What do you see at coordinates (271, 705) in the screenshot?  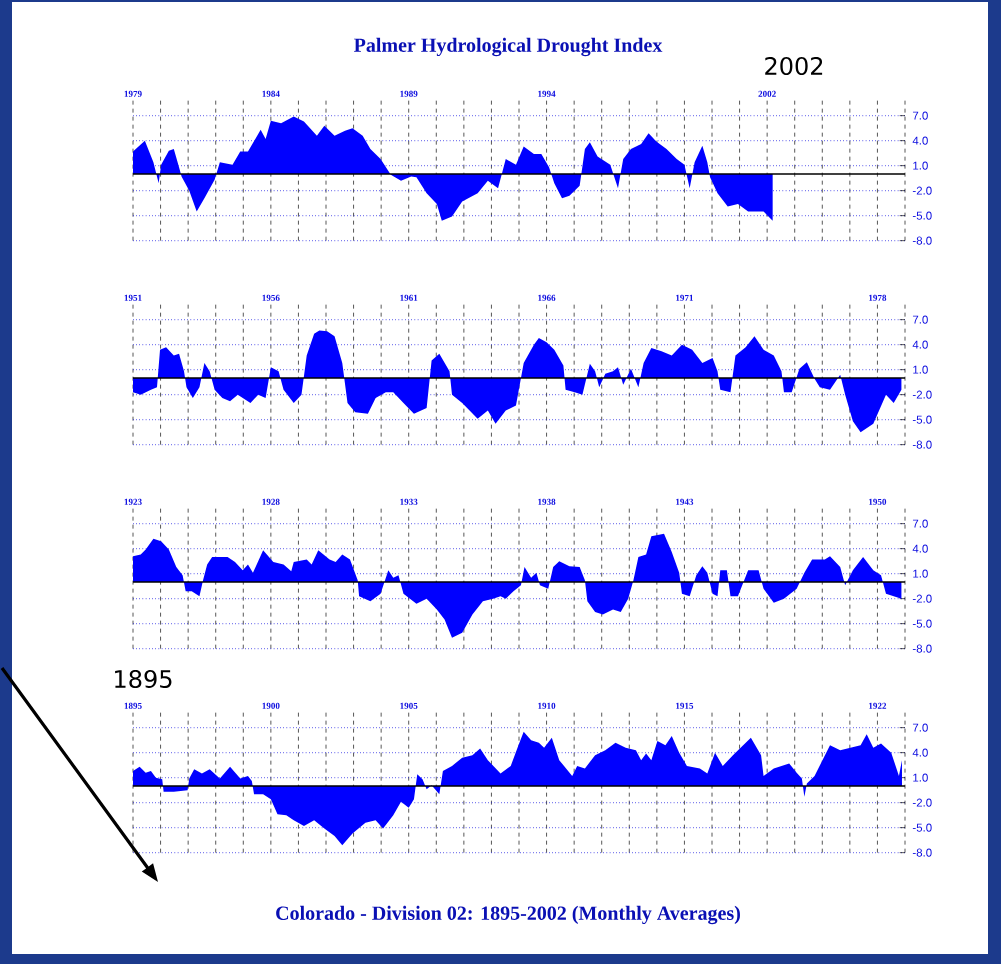 I see `x-tick-label: 1900` at bounding box center [271, 705].